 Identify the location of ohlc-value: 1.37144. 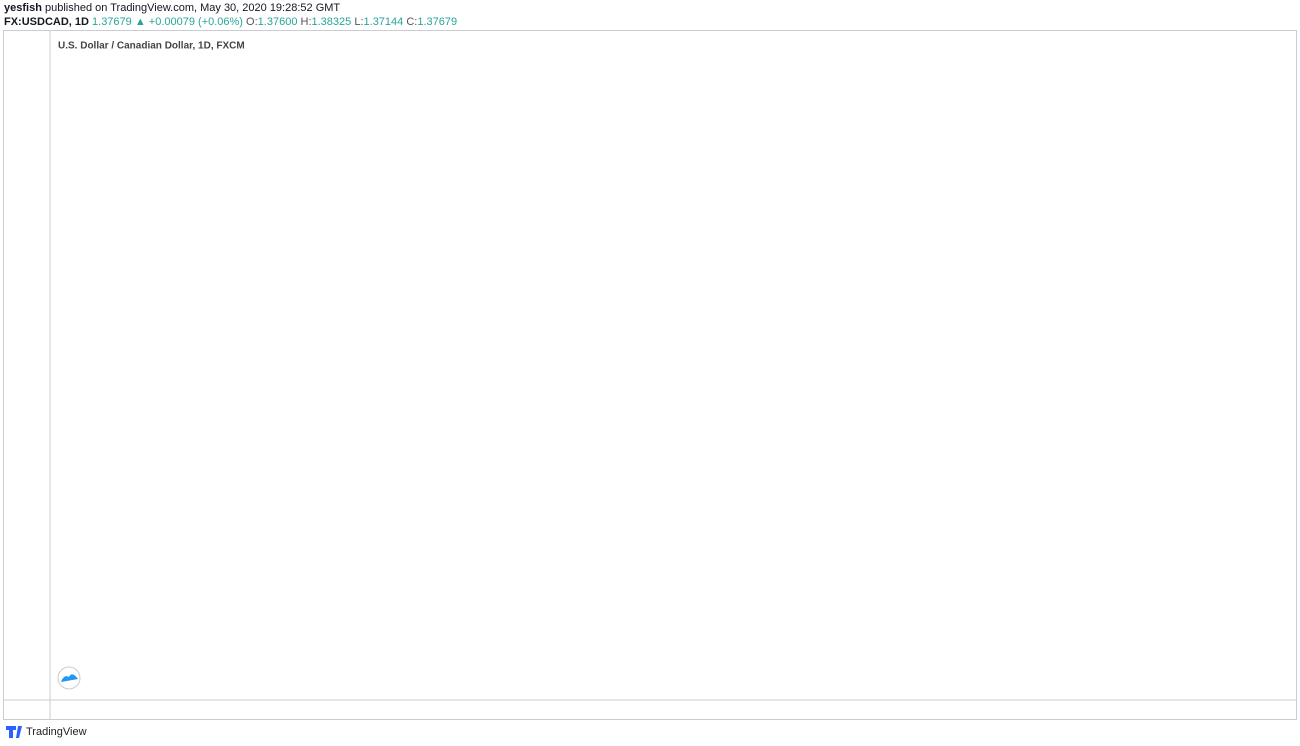
(383, 22).